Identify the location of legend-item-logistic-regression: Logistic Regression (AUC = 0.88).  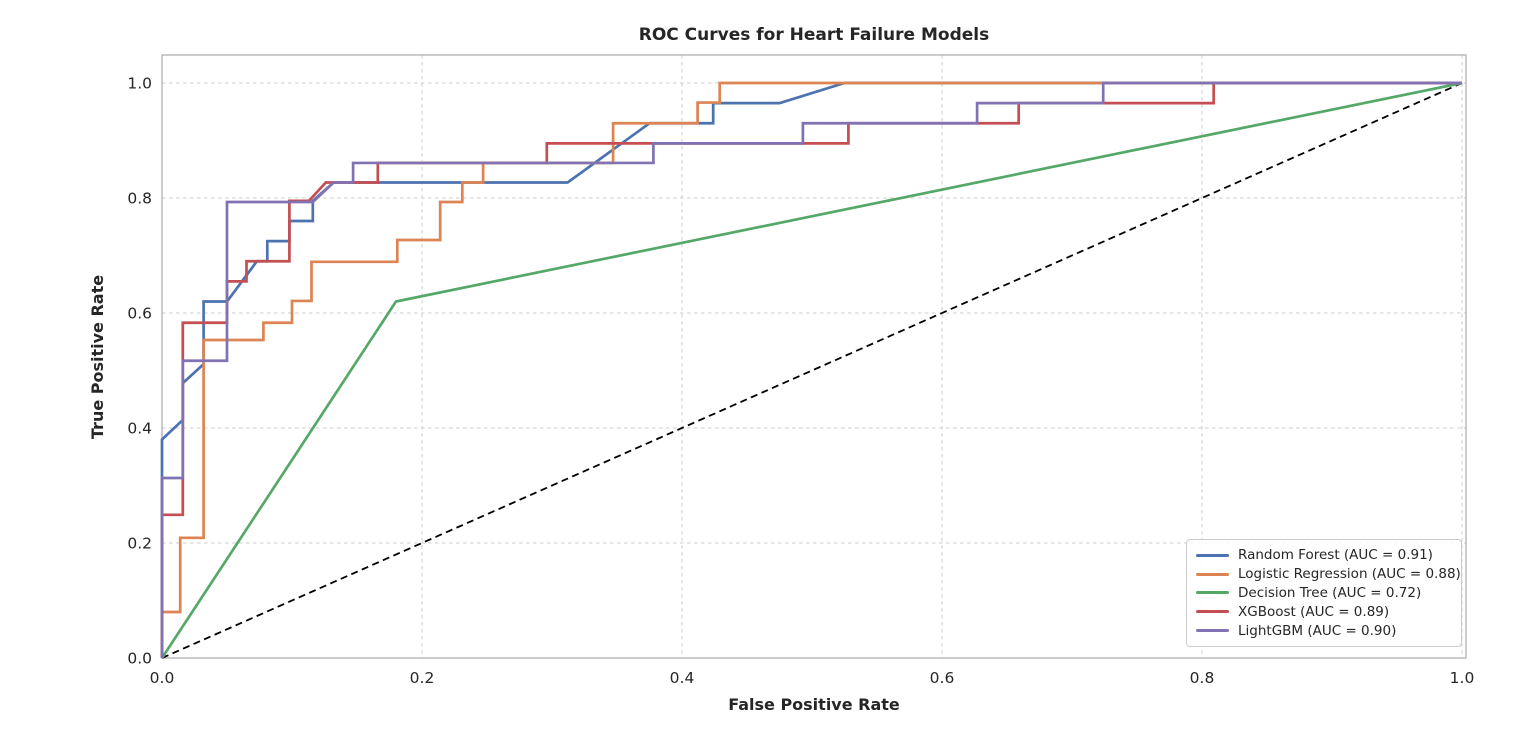
(1328, 574).